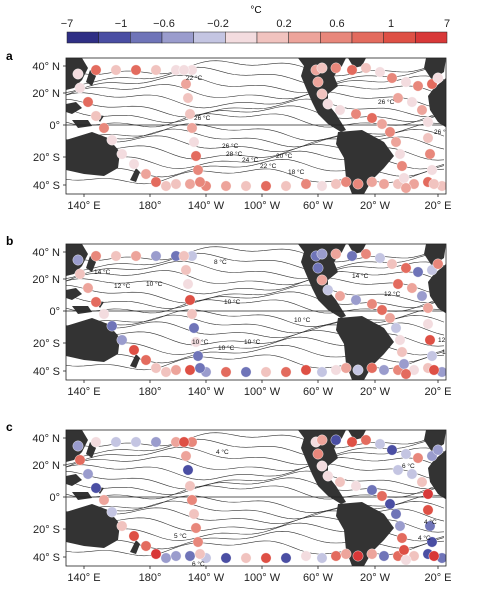 This screenshot has width=477, height=599. Describe the element at coordinates (255, 24) in the screenshot. I see `colorbar-tick-labels: −7 −1 −0.6 −0.2 0.2 0.6 1 7` at that location.